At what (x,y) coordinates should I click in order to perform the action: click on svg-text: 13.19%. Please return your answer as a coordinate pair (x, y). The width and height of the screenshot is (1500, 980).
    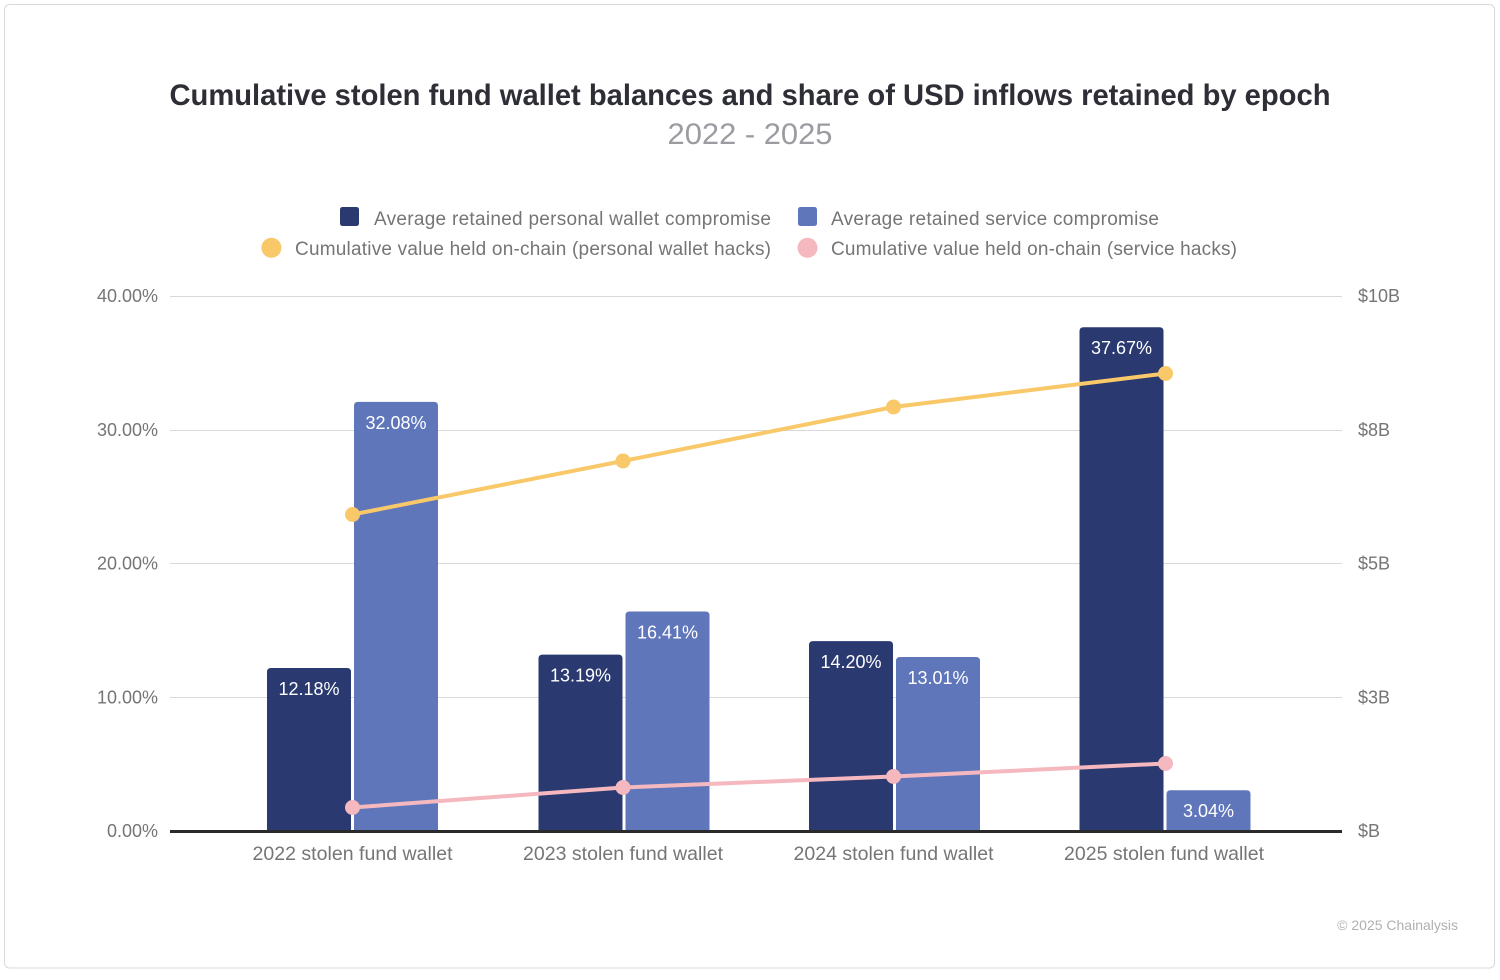
    Looking at the image, I should click on (580, 676).